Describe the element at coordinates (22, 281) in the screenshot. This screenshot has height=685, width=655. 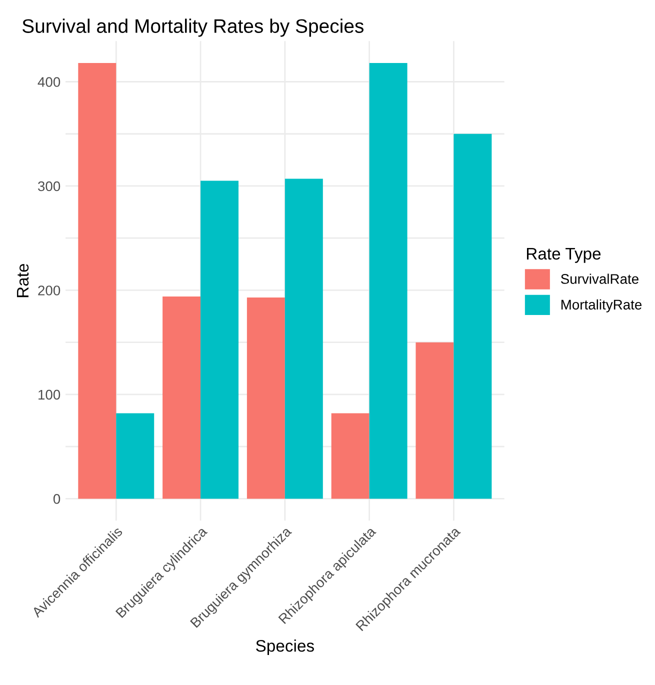
I see `y-axis-title: Rate` at that location.